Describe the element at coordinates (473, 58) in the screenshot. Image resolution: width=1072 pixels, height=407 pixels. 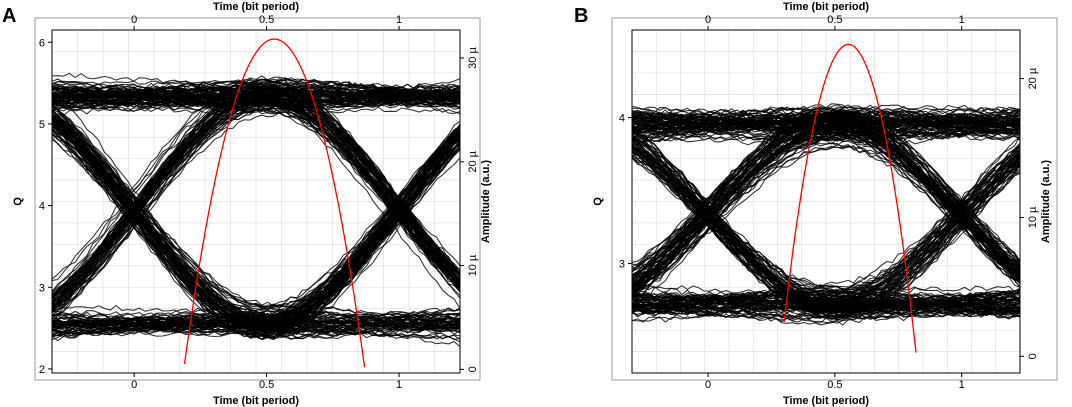
I see `y-right-tick-label: 30 µ` at that location.